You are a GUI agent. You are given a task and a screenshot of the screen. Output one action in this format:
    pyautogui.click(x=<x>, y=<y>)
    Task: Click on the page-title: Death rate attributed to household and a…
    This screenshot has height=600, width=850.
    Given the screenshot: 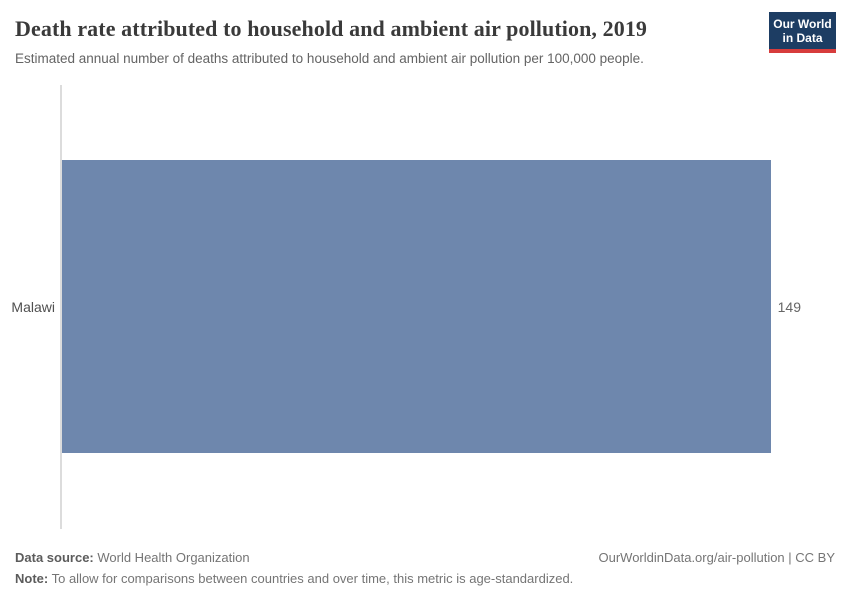 What is the action you would take?
    pyautogui.click(x=331, y=28)
    